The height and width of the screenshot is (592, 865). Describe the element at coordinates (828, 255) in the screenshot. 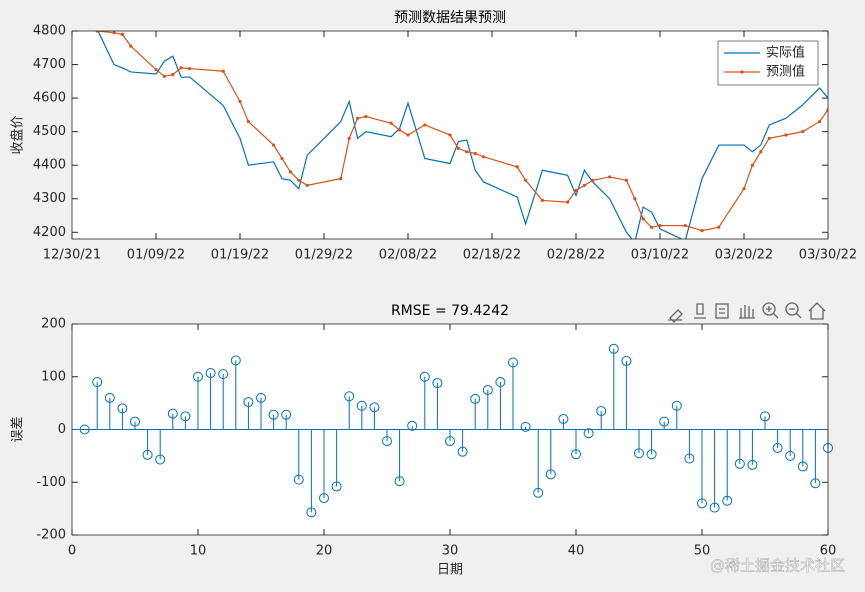

I see `x-tick-label: 03/30/22` at that location.